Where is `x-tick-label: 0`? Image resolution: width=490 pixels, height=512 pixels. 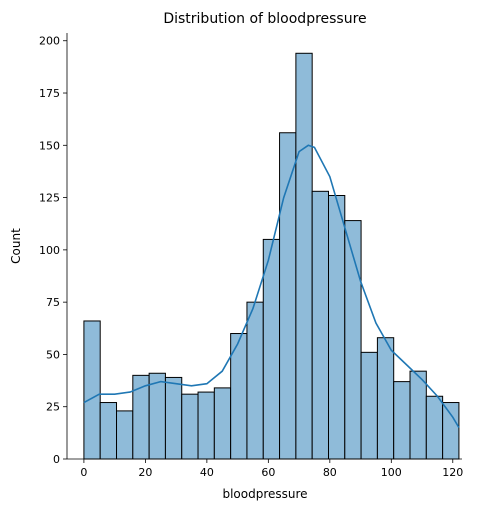
x-tick-label: 0 is located at coordinates (83, 472).